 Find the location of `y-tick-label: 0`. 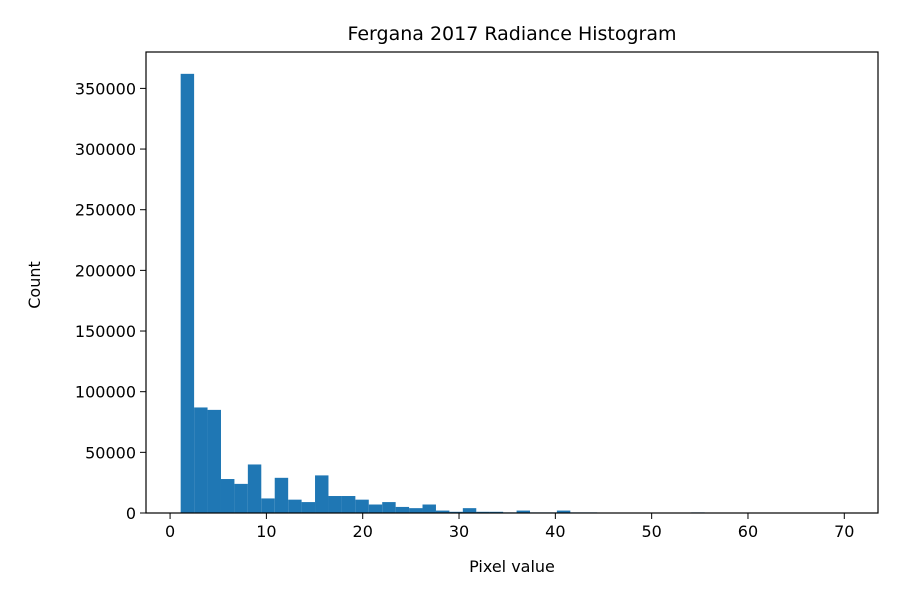

y-tick-label: 0 is located at coordinates (131, 513).